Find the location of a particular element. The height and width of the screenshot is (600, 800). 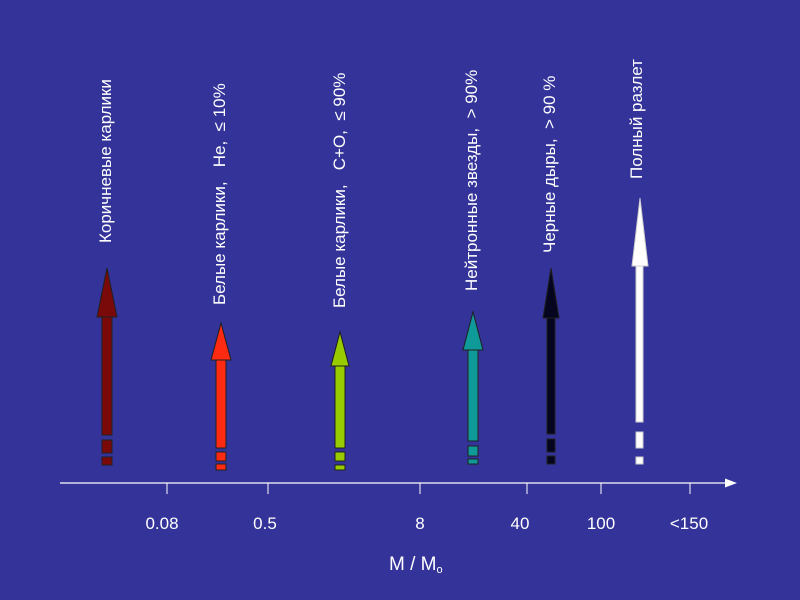

arrow-brown-dwarfs is located at coordinates (107, 366).